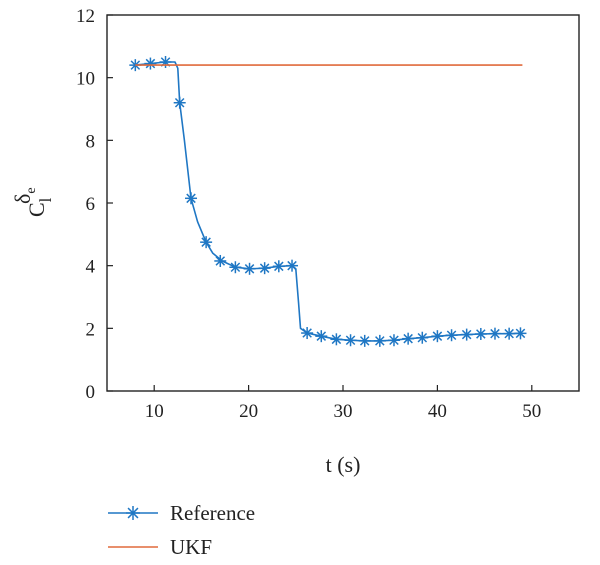  What do you see at coordinates (31, 190) in the screenshot?
I see `y-axis-label-supsub: e` at bounding box center [31, 190].